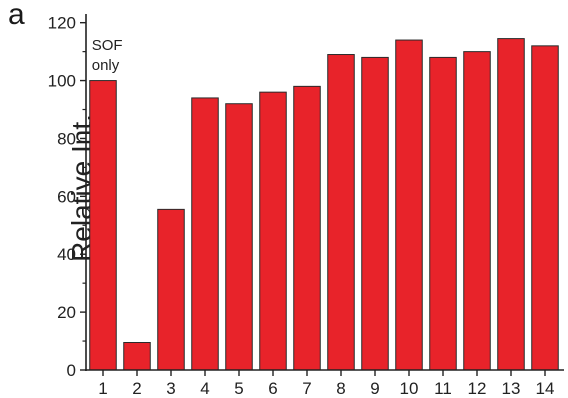  Describe the element at coordinates (62, 23) in the screenshot. I see `y-tick-label-120: 120` at that location.